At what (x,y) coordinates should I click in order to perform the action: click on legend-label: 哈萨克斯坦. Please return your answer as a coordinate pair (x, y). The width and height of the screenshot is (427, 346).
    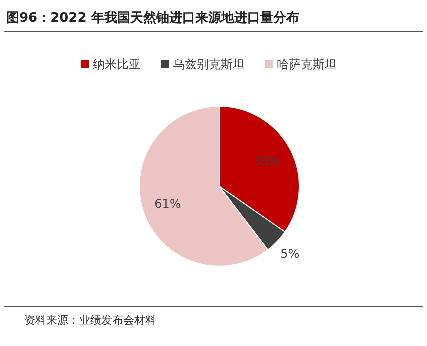
    Looking at the image, I should click on (307, 65).